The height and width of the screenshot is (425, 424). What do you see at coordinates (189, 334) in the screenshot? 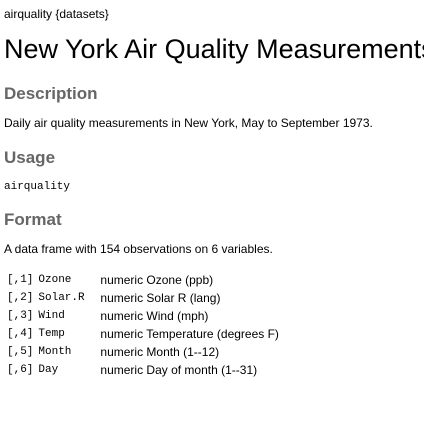
I see `variable-description: numeric Temperature (degrees F)` at bounding box center [189, 334].